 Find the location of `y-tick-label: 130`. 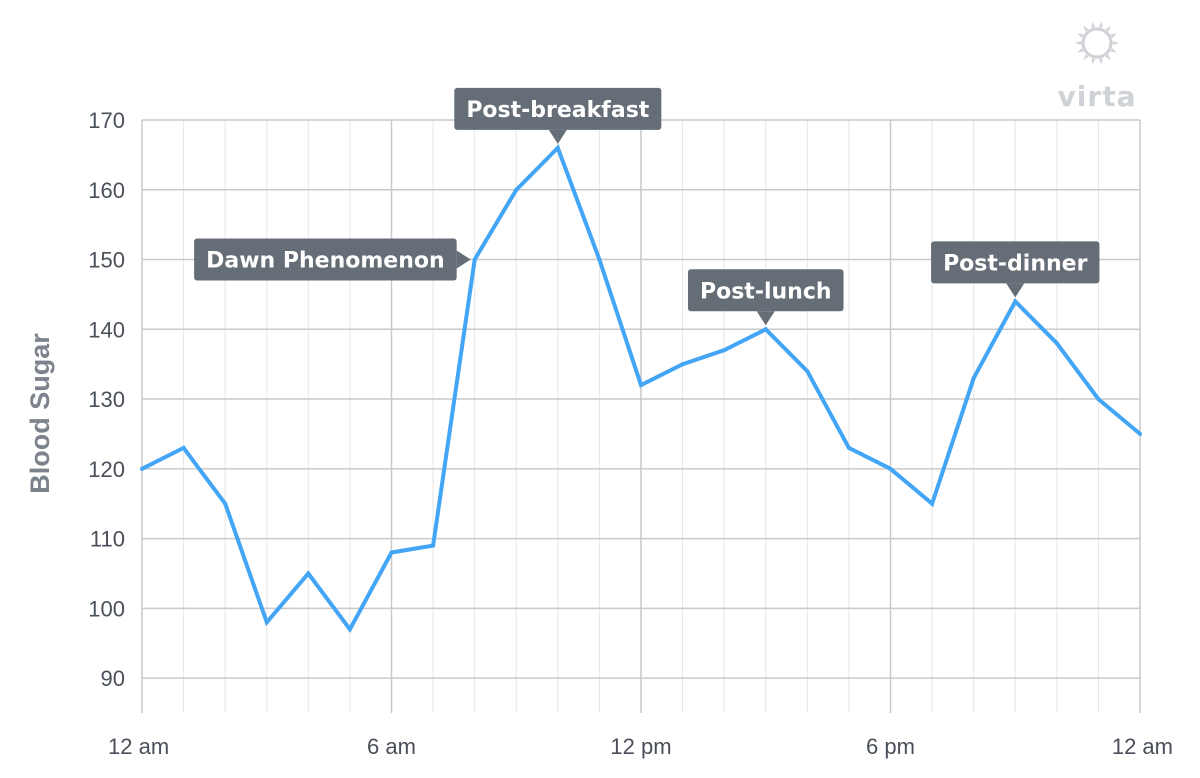

y-tick-label: 130 is located at coordinates (106, 399).